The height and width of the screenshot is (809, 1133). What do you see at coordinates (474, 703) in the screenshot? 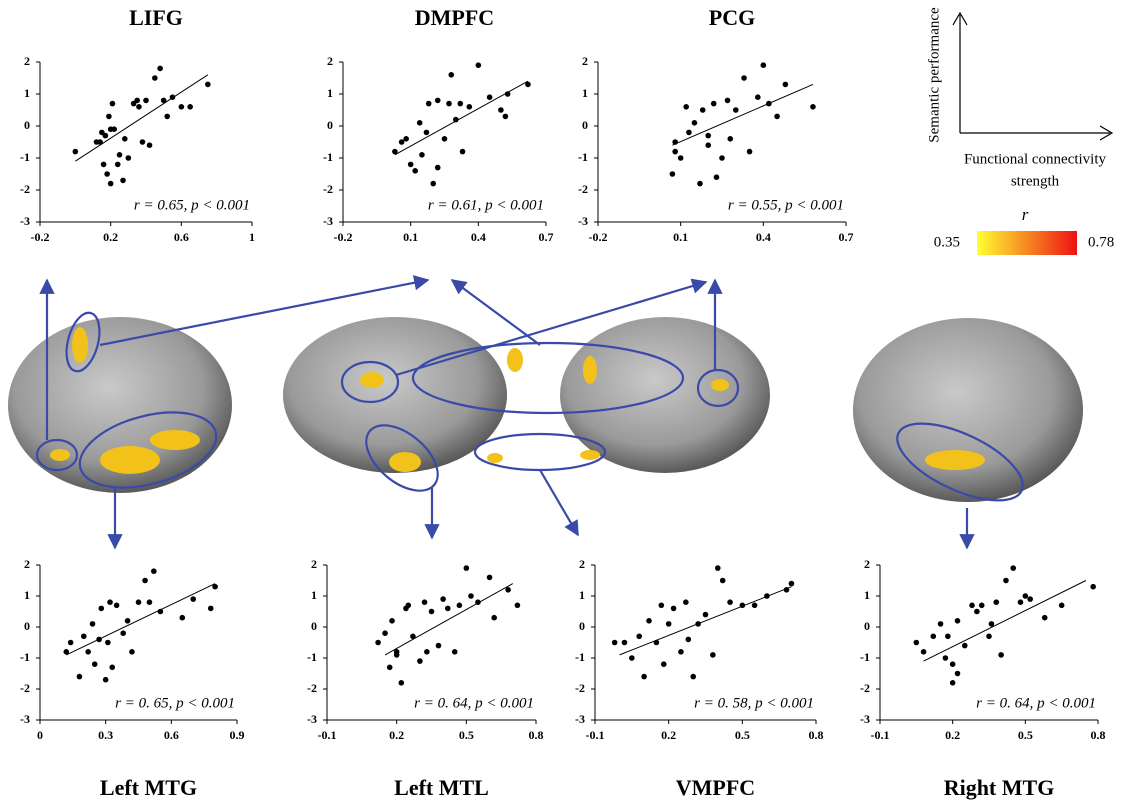
I see `annotation: r = 0. 64, p < 0.001` at bounding box center [474, 703].